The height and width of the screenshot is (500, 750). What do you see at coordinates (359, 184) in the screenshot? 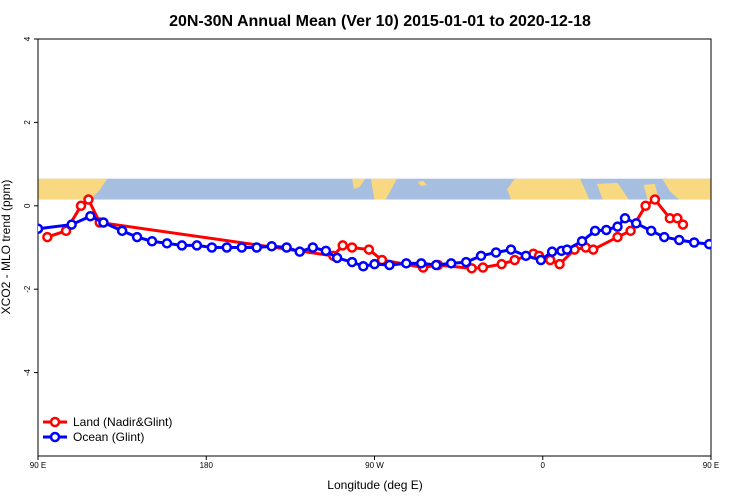
I see `map-land-baja` at bounding box center [359, 184].